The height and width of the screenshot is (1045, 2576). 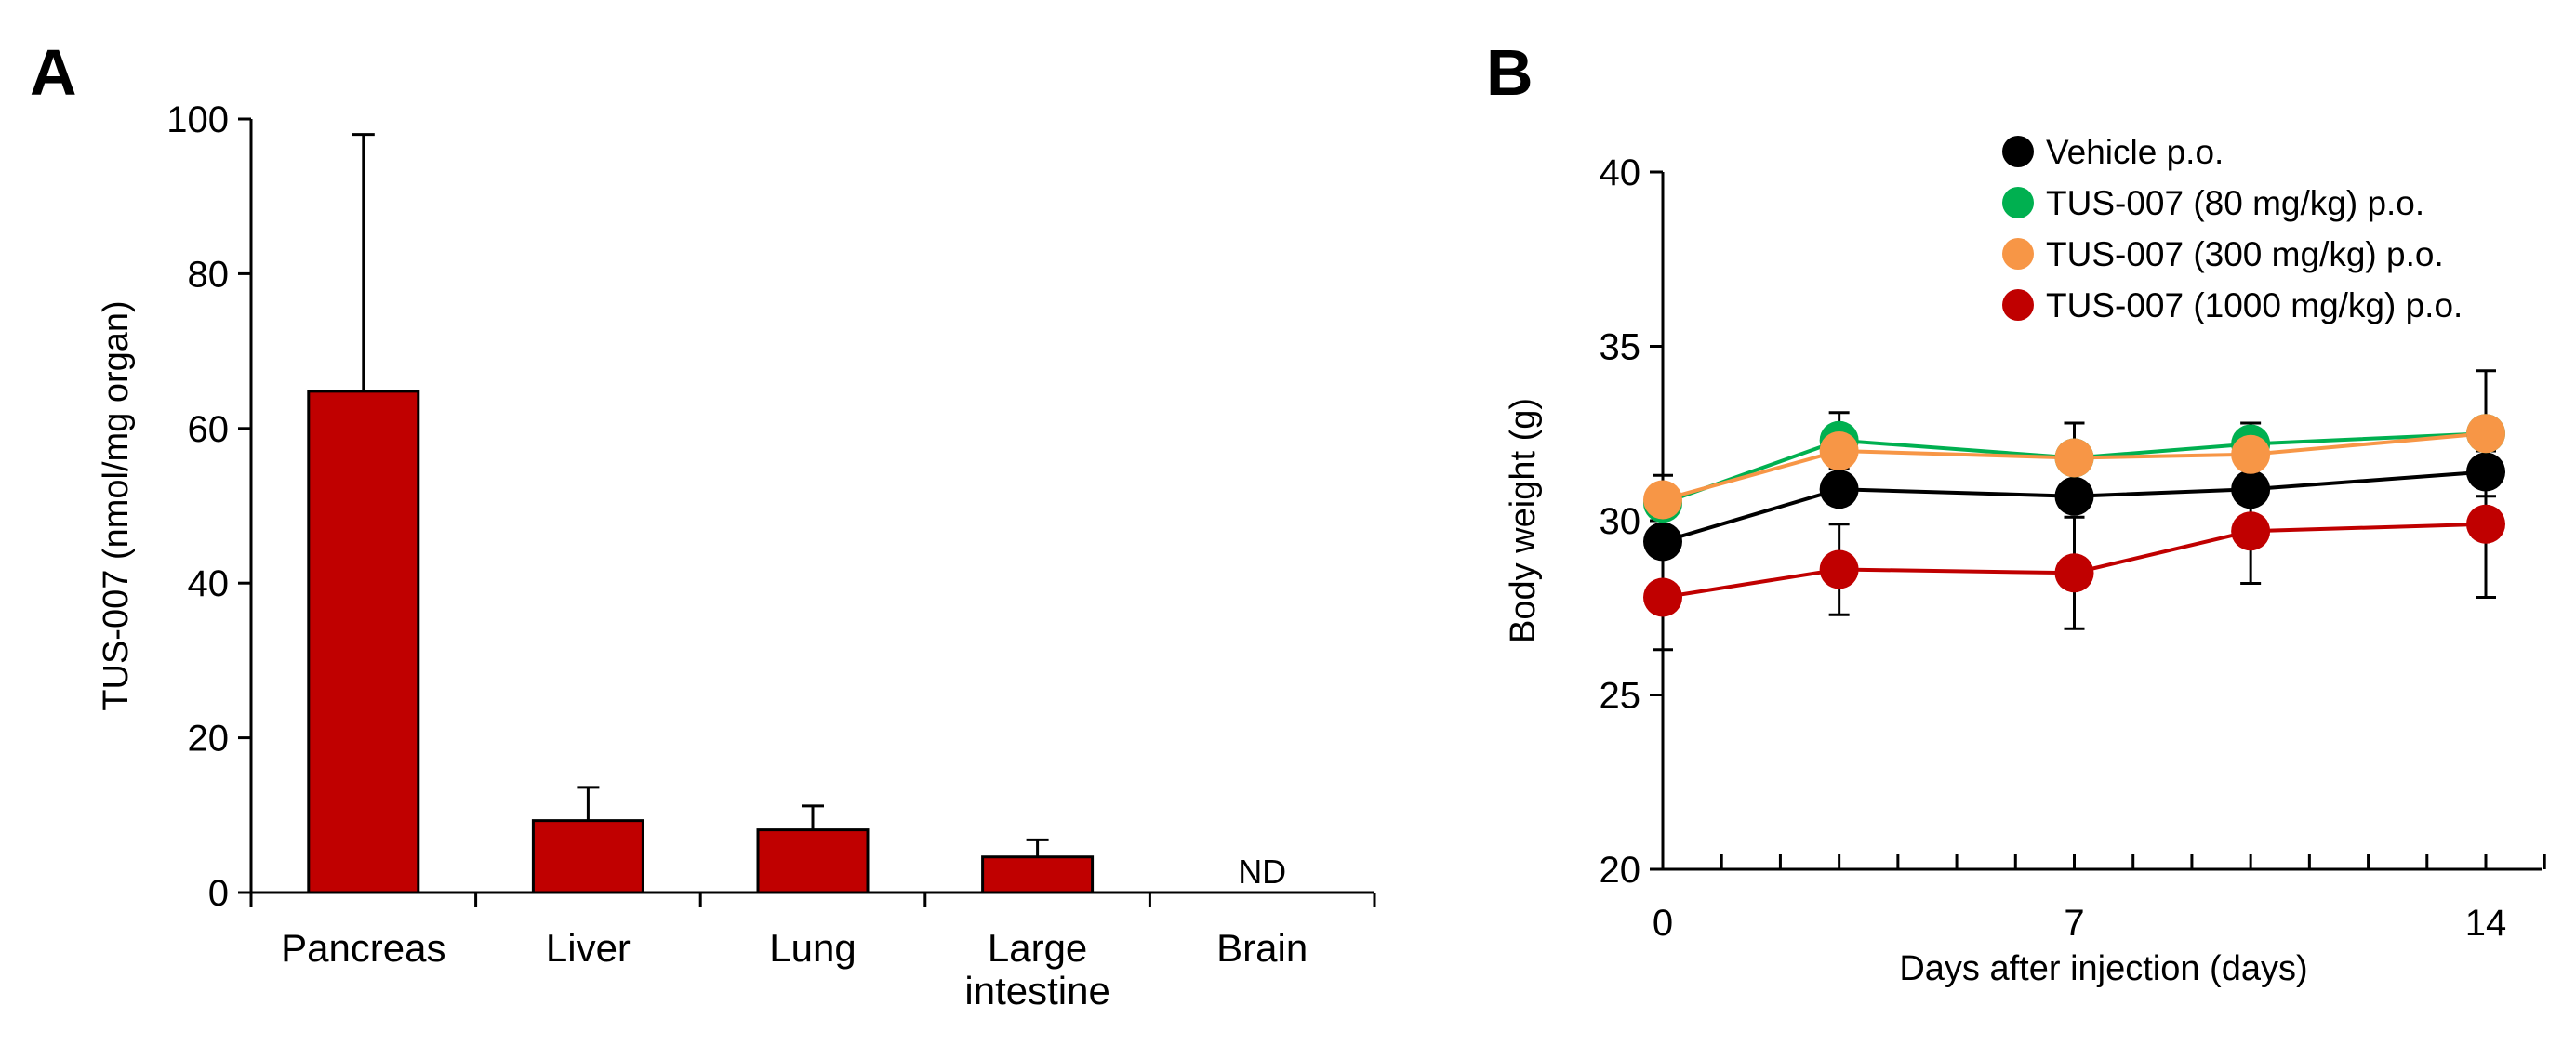 I want to click on panel-b-x-axis-title: Days after injection (days), so click(x=2103, y=968).